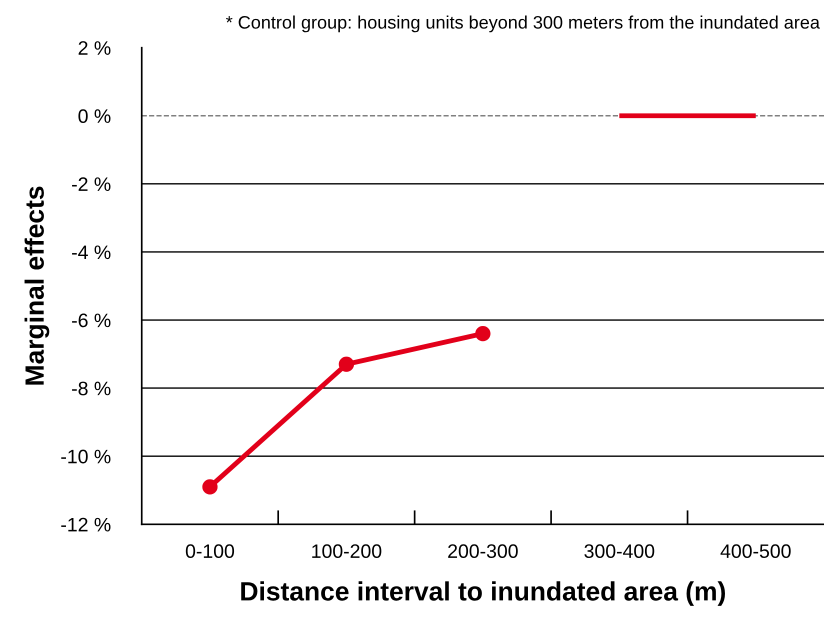 This screenshot has width=824, height=619. Describe the element at coordinates (94, 48) in the screenshot. I see `y-tick-label: 2 %` at that location.